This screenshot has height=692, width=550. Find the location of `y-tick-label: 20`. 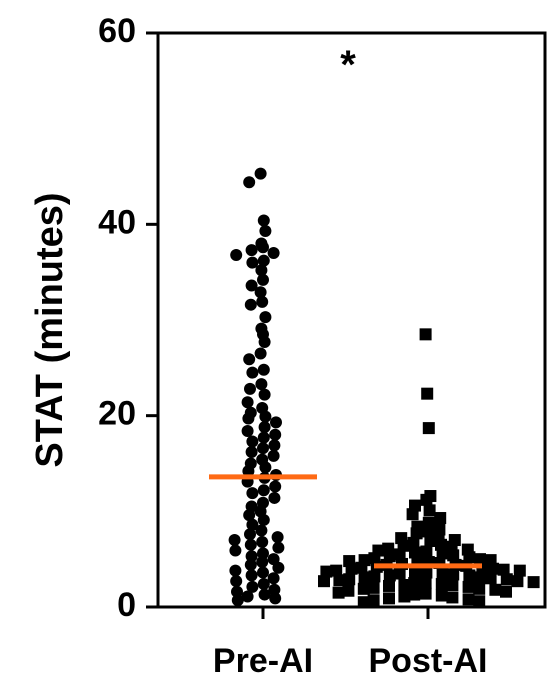

y-tick-label: 20 is located at coordinates (117, 414).